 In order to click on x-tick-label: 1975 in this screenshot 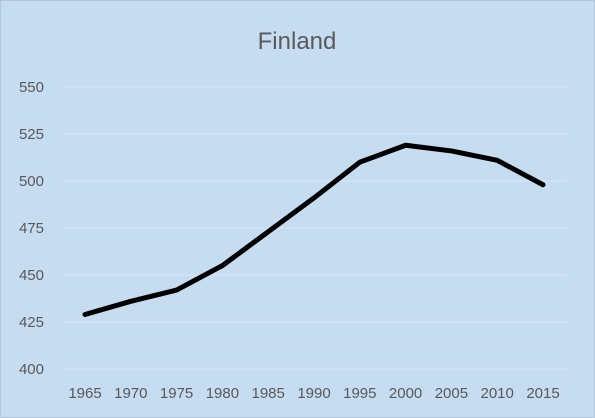, I will do `click(176, 393)`.